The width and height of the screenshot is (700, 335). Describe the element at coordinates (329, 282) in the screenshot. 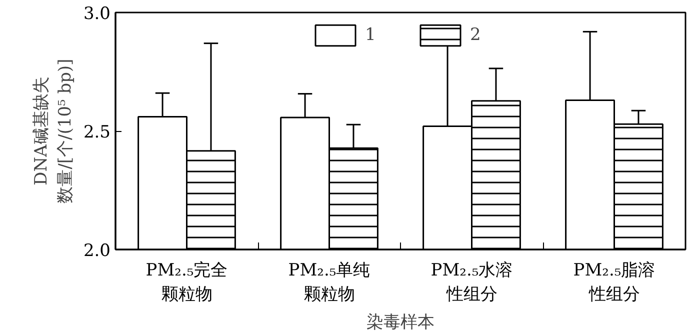

I see `x-tick-label: PM₂.₅单纯颗粒物` at that location.